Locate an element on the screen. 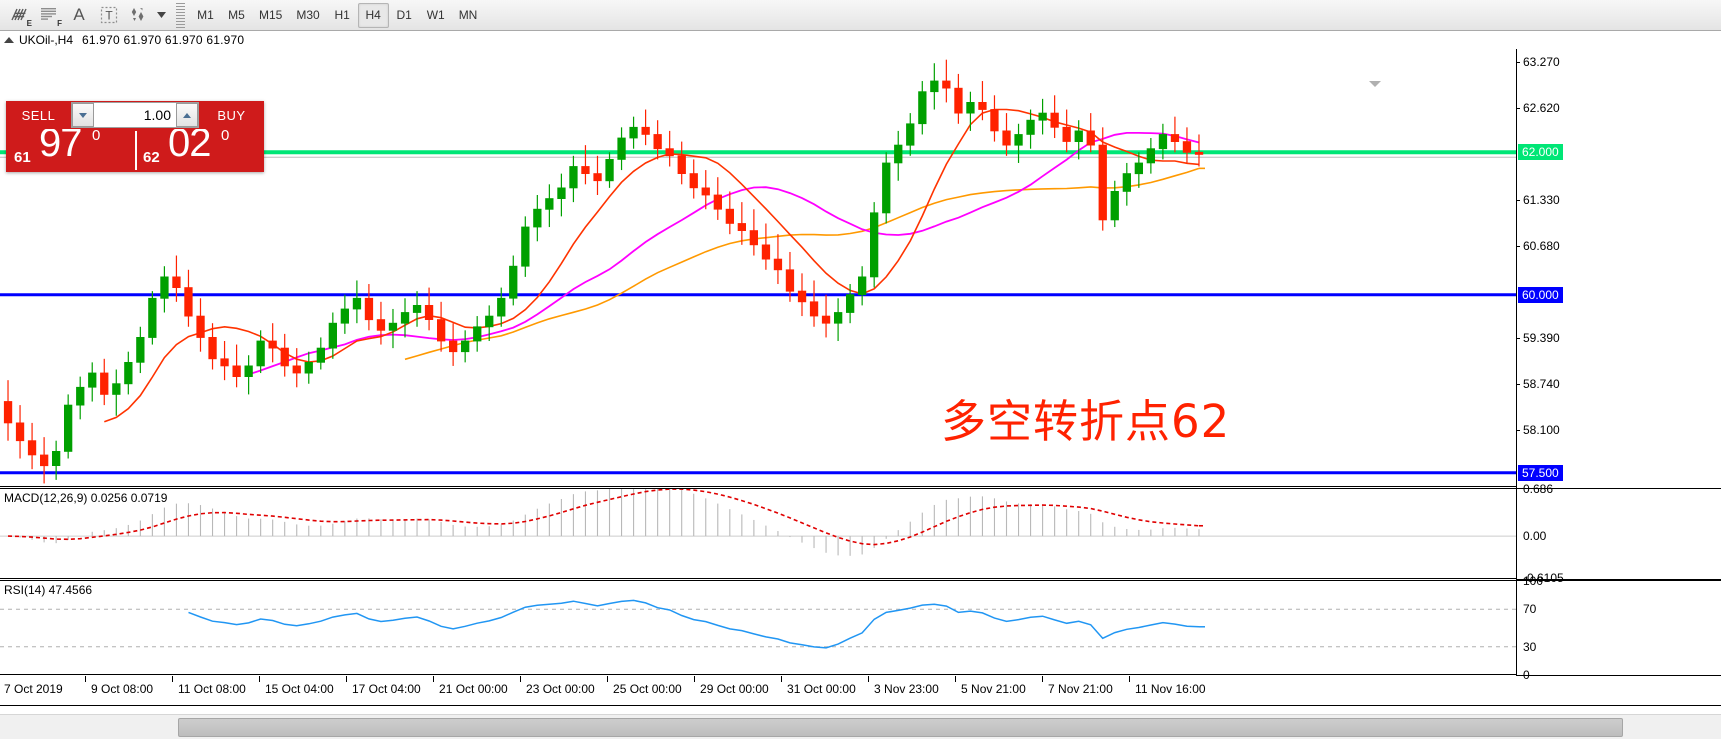  trade-panel-divider is located at coordinates (136, 150).